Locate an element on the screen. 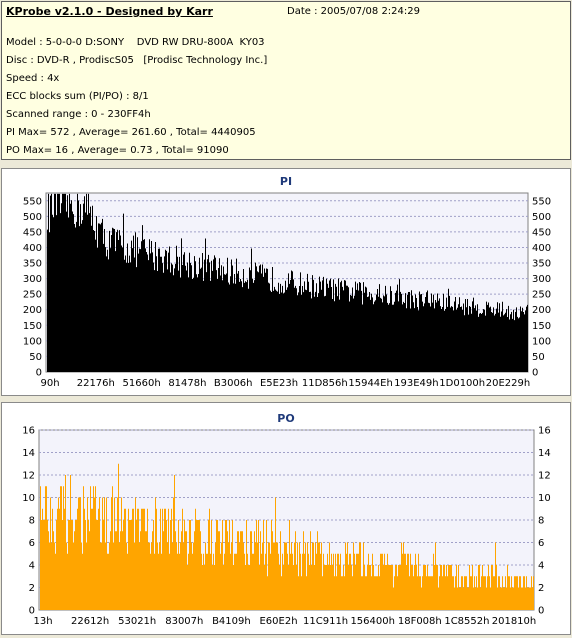 This screenshot has height=638, width=572. pi-ytick-right: 200 is located at coordinates (541, 310).